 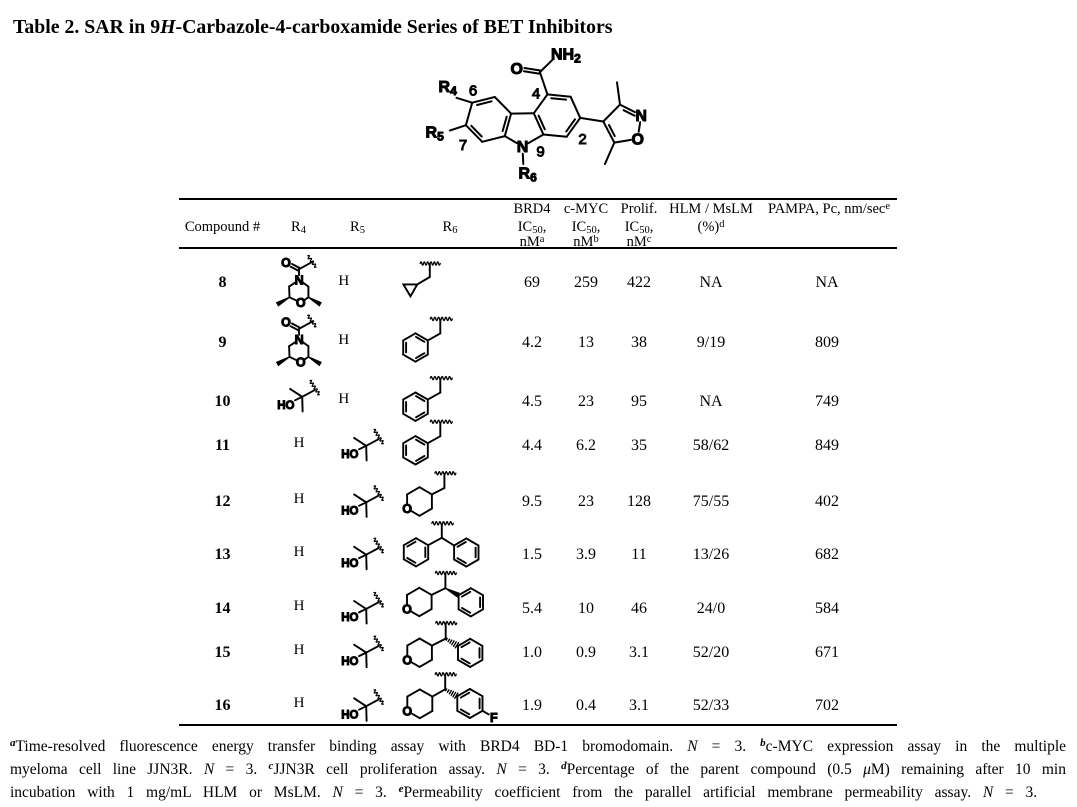 What do you see at coordinates (494, 718) in the screenshot?
I see `svg-text: F` at bounding box center [494, 718].